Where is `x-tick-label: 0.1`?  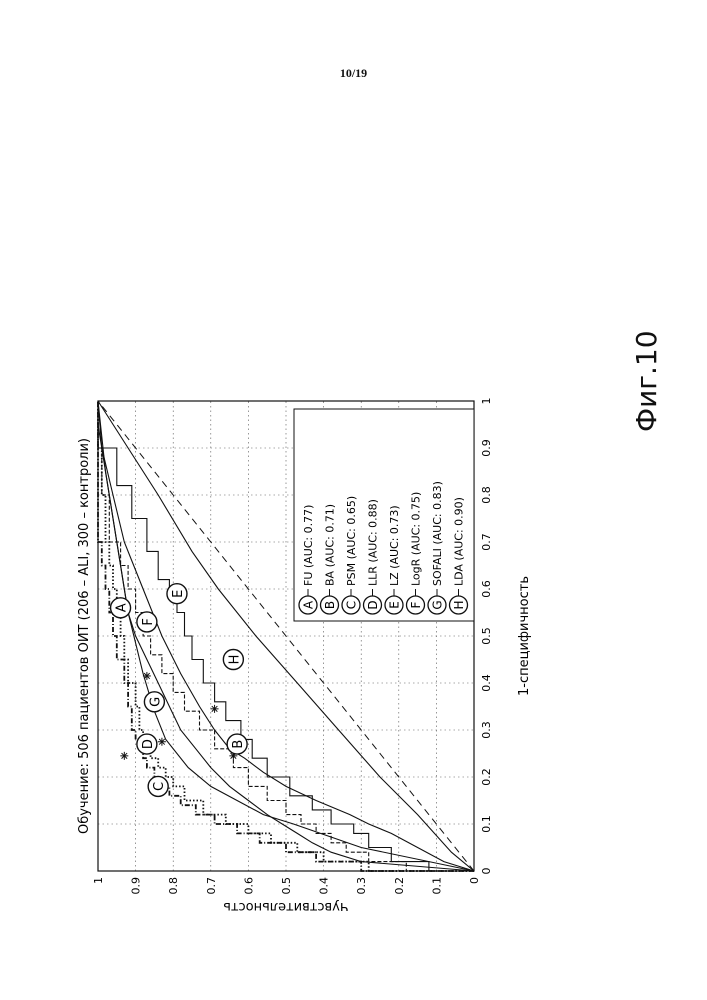
x-tick-label: 0.1 is located at coordinates (486, 824).